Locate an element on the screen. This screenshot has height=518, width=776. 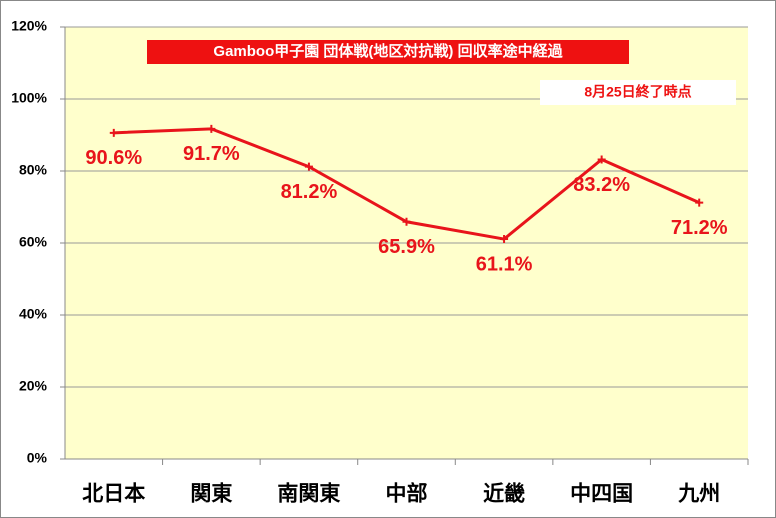
chart-title: Gamboo甲子園 団体戦(地区対抗戦) 回収率途中経過 is located at coordinates (388, 51).